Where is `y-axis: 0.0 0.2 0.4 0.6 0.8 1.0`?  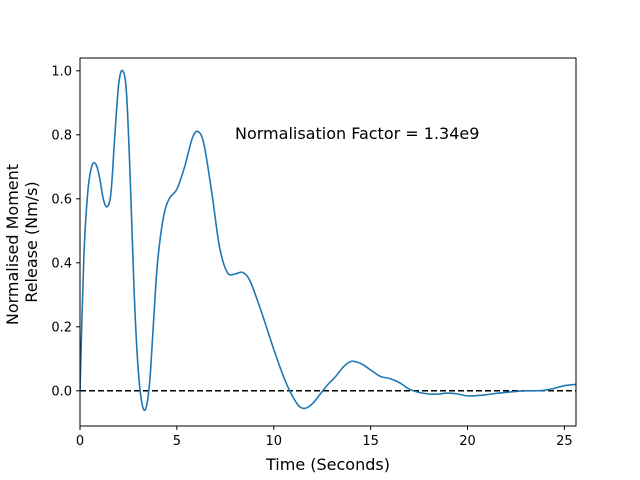
y-axis: 0.0 0.2 0.4 0.6 0.8 1.0 is located at coordinates (65, 231).